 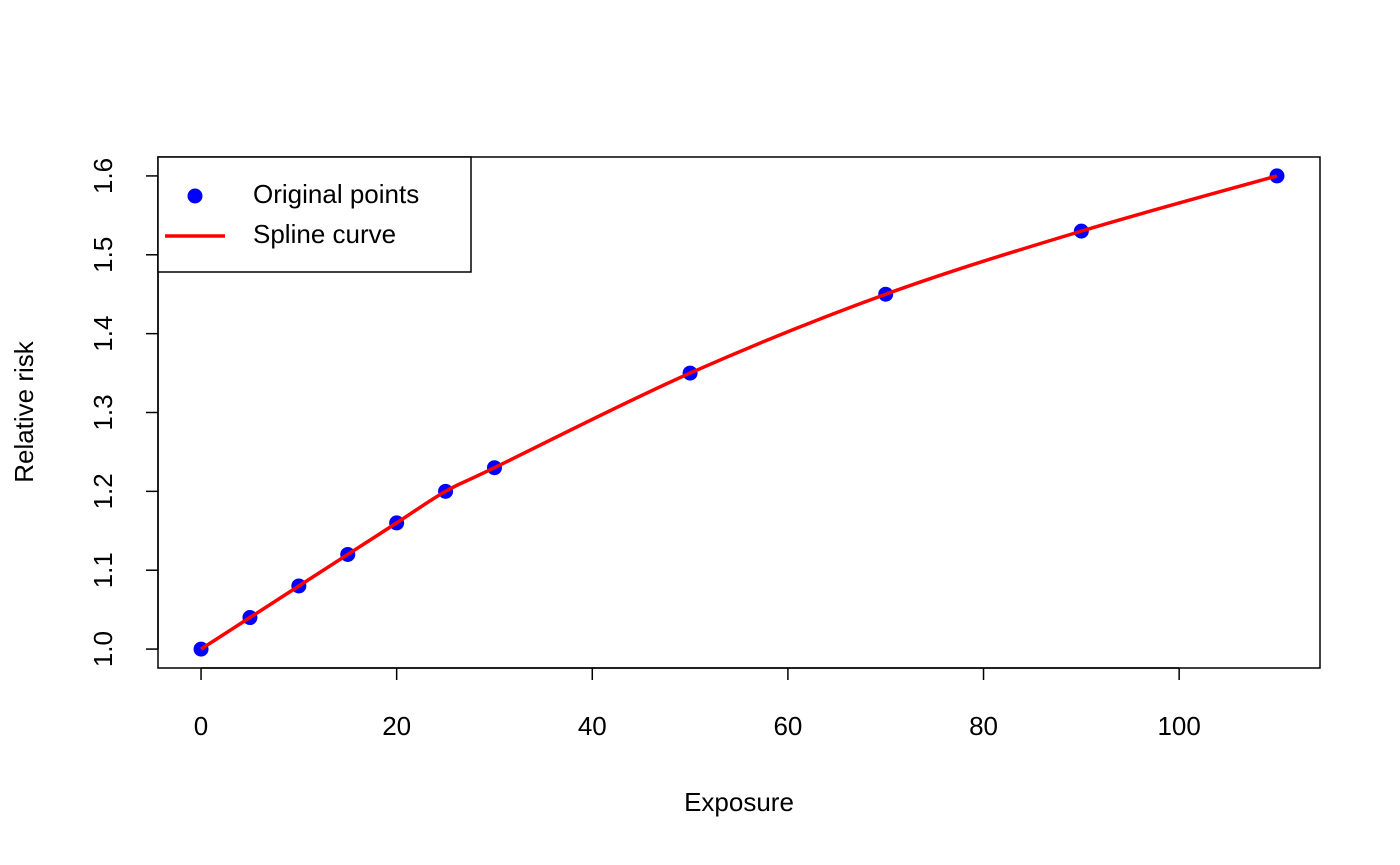 What do you see at coordinates (103, 255) in the screenshot?
I see `y-tick-label: 1.5` at bounding box center [103, 255].